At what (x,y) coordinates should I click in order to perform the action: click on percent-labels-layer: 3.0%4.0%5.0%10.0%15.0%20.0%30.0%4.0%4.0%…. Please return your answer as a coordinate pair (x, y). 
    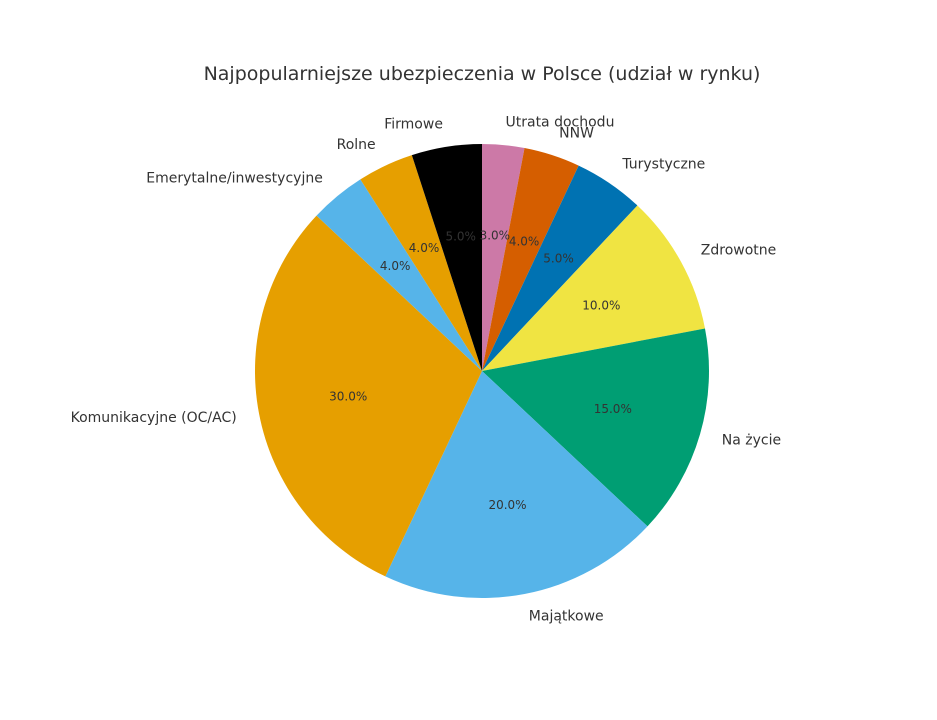
    Looking at the image, I should click on (480, 369).